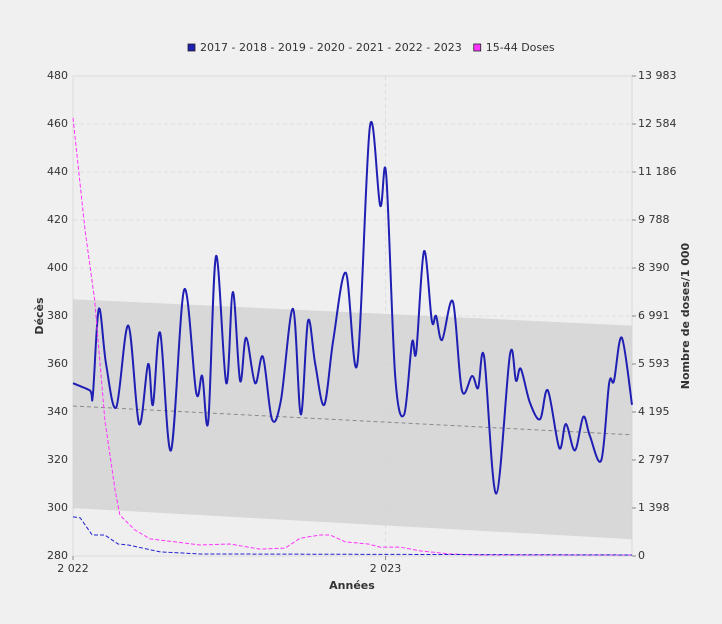  I want to click on x-axis-title: Années, so click(352, 585).